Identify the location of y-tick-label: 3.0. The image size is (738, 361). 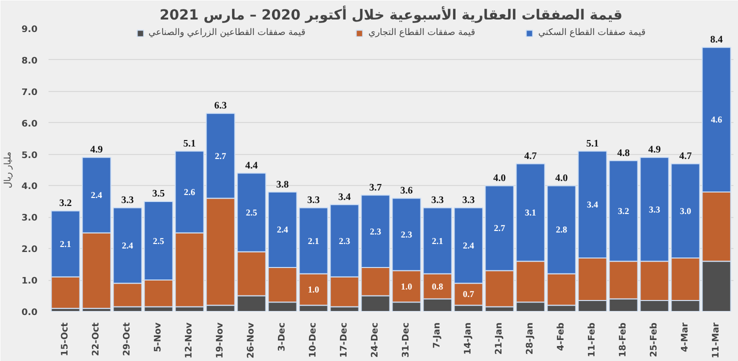
(30, 219).